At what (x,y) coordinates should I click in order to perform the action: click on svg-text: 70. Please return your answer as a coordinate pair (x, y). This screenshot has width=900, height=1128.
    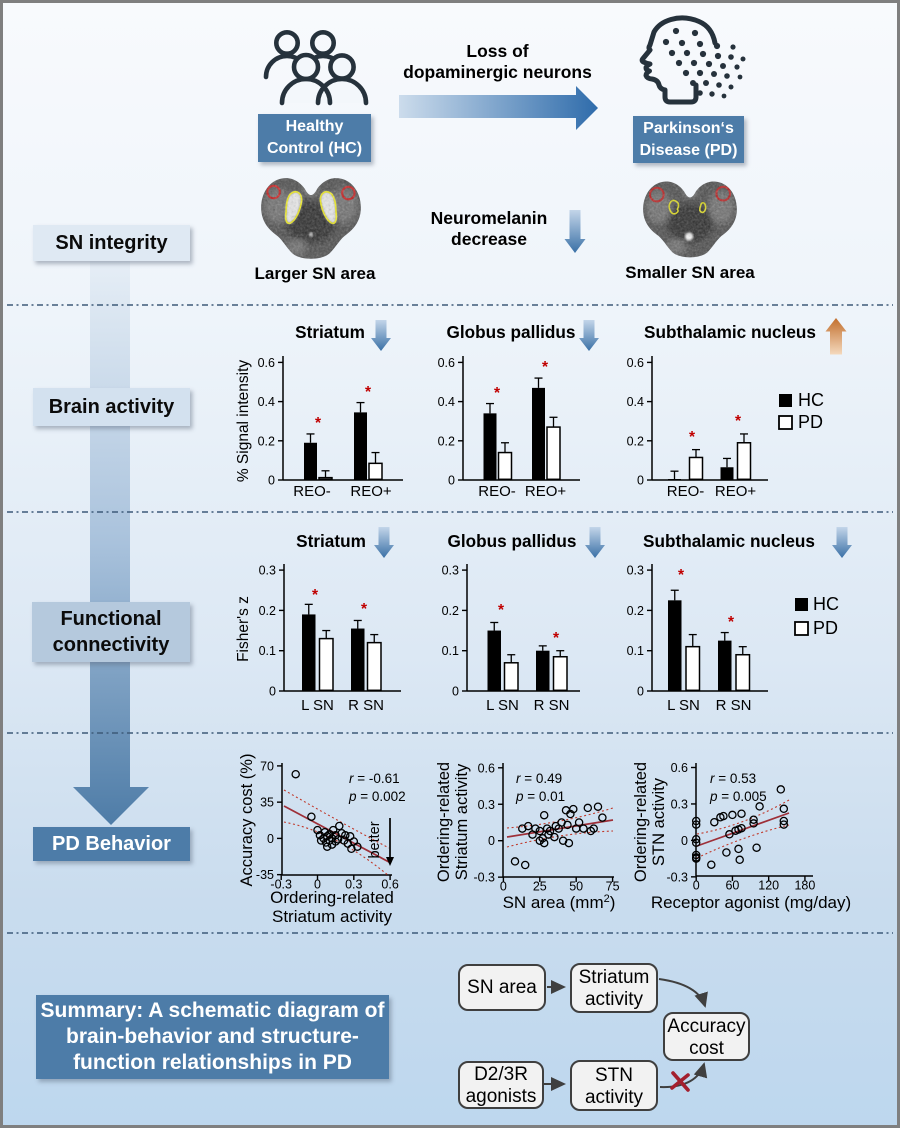
    Looking at the image, I should click on (267, 766).